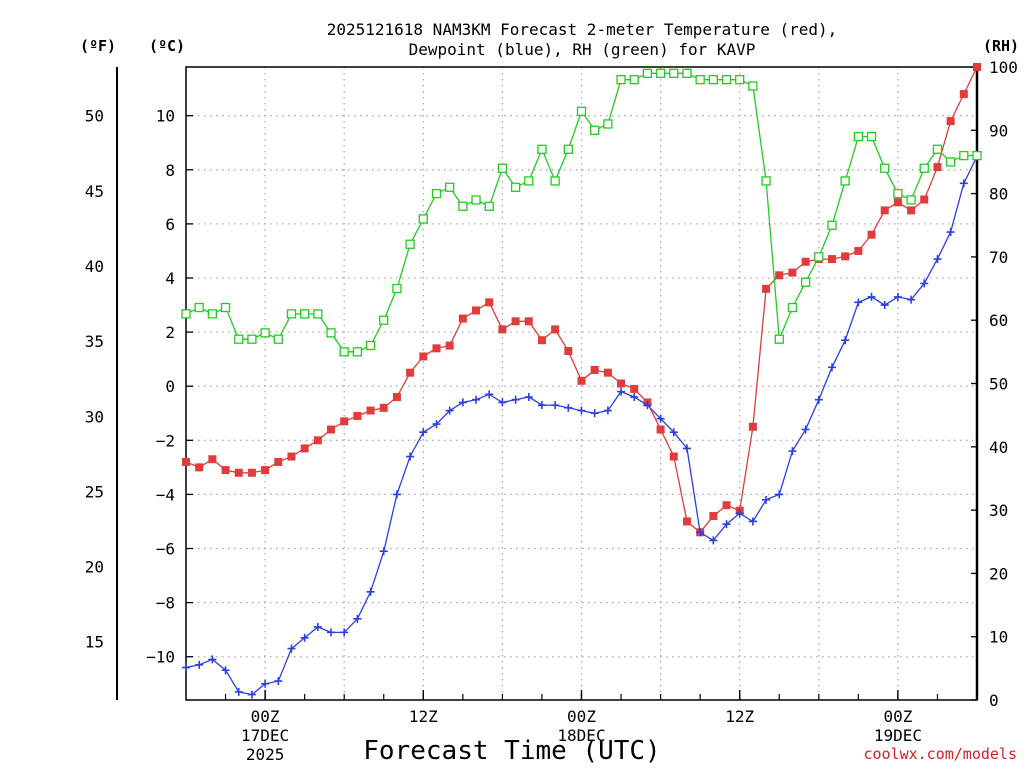  Describe the element at coordinates (998, 384) in the screenshot. I see `rh-tick-label: 50` at that location.